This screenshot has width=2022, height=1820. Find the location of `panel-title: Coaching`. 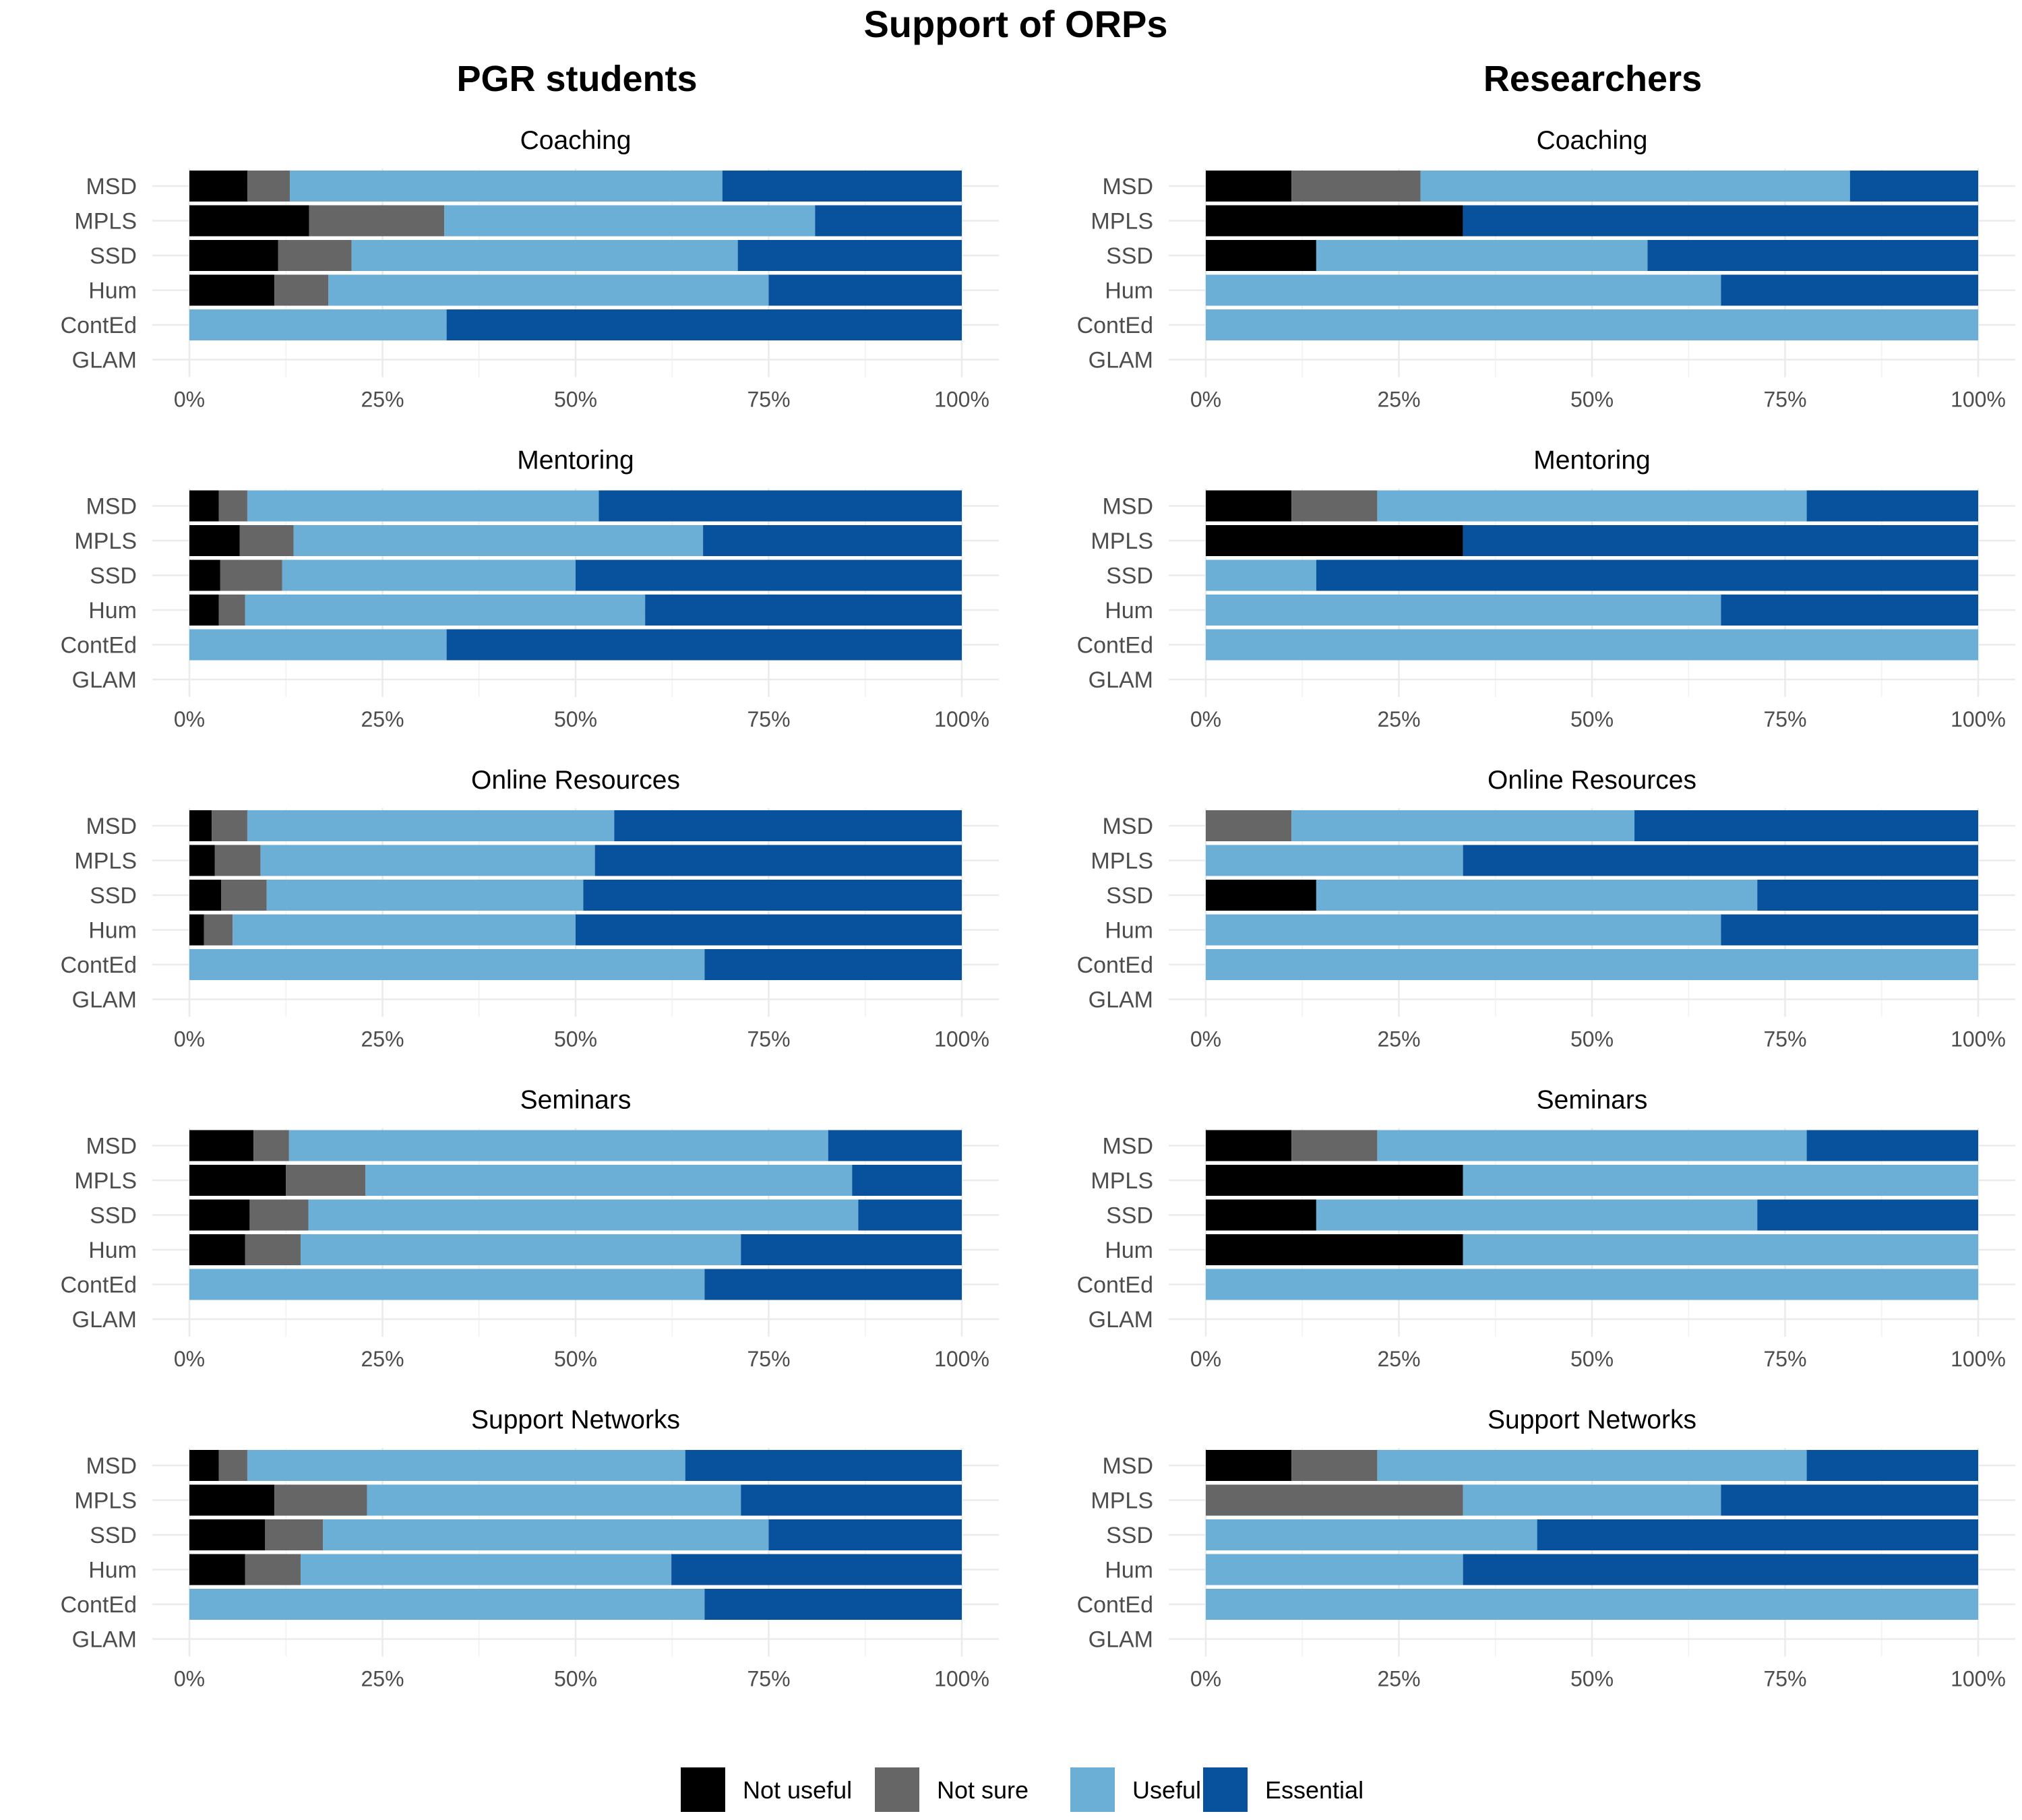

panel-title: Coaching is located at coordinates (1592, 140).